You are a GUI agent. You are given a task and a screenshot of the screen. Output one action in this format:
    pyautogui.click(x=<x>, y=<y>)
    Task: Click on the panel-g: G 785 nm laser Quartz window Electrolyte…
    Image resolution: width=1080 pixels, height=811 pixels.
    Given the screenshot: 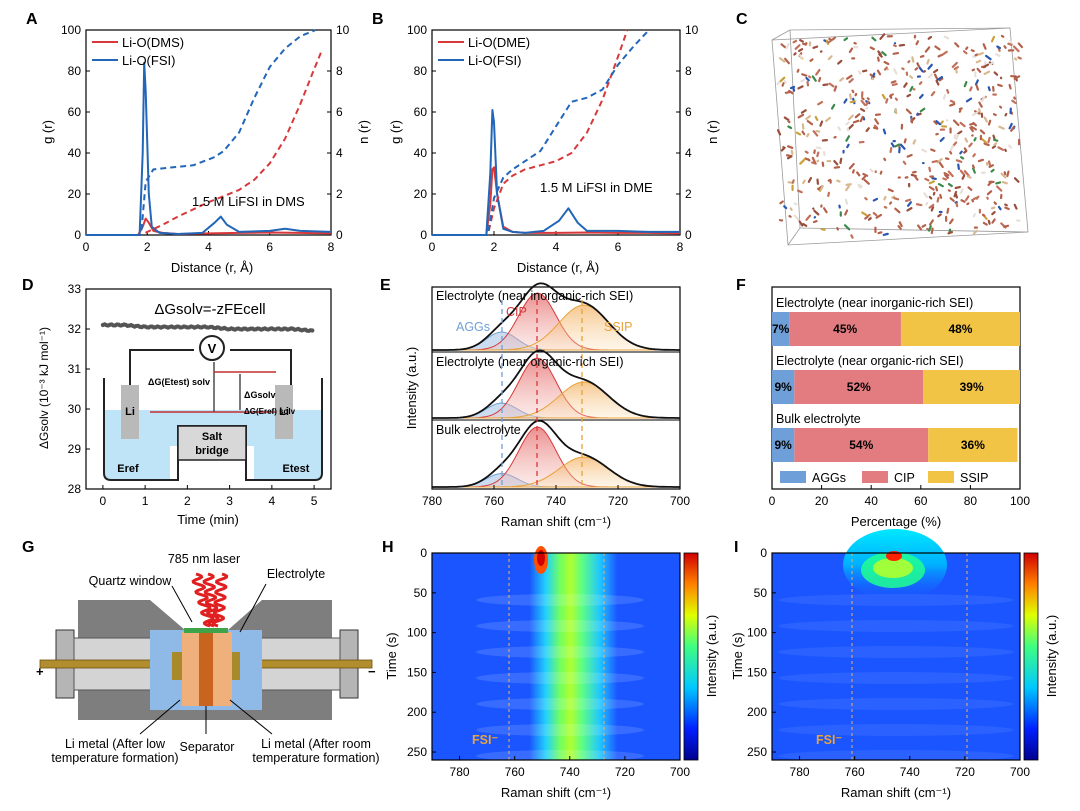 What is the action you would take?
    pyautogui.click(x=201, y=652)
    